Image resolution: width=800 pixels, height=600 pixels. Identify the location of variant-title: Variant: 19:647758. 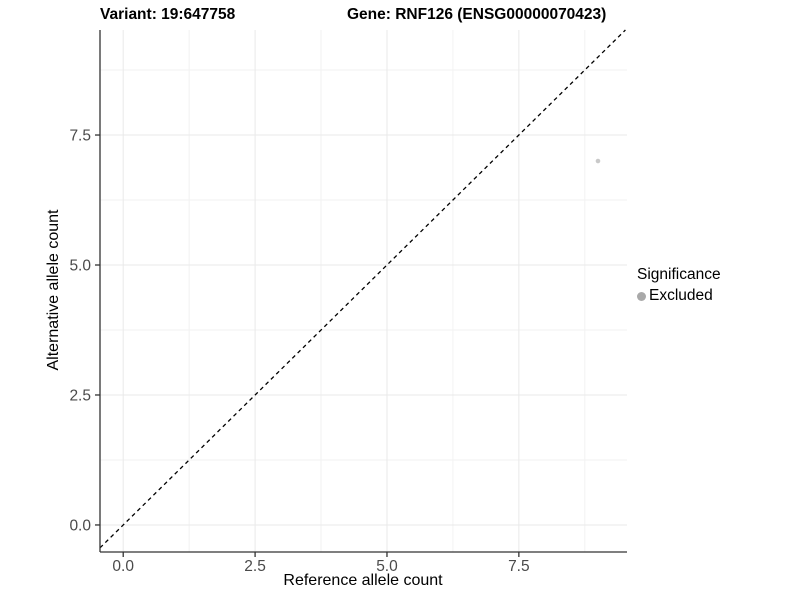
(168, 14).